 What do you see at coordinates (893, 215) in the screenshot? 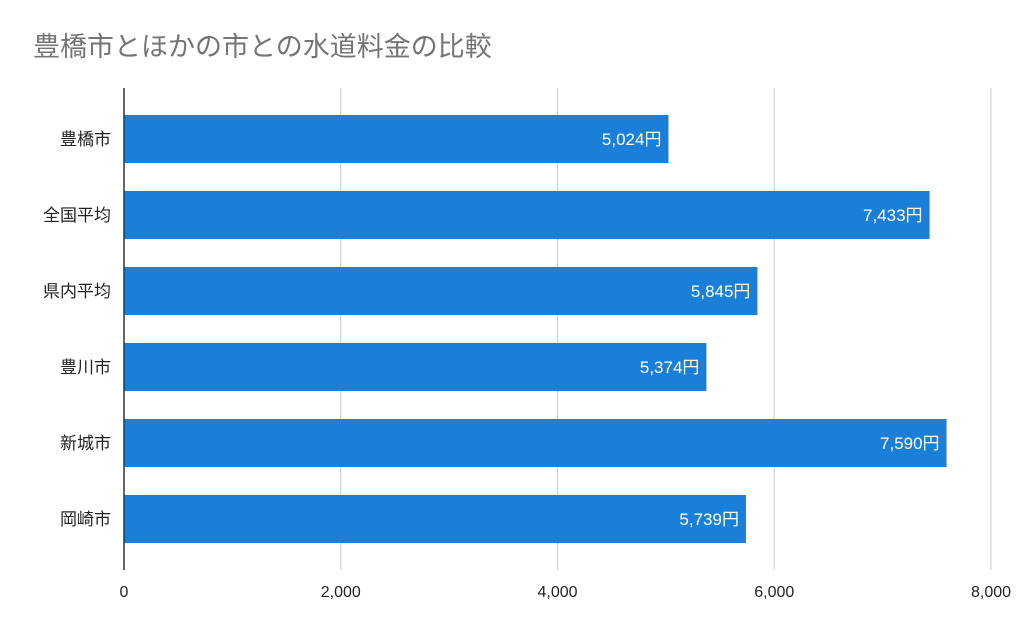
I see `data-label: 7,433円` at bounding box center [893, 215].